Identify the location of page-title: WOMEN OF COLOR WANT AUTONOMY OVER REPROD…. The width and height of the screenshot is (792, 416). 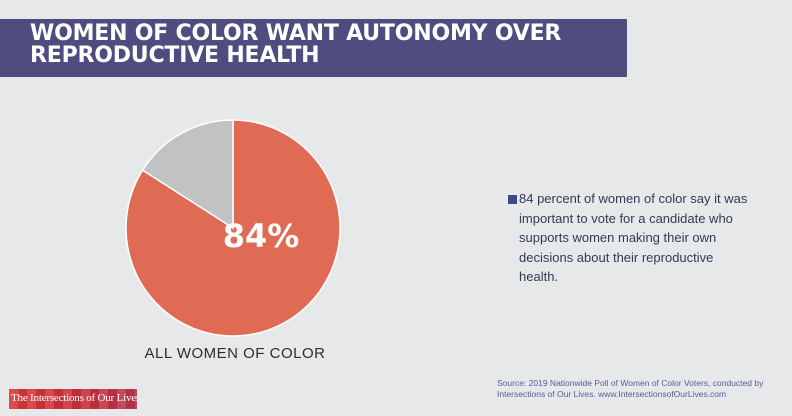
(325, 45).